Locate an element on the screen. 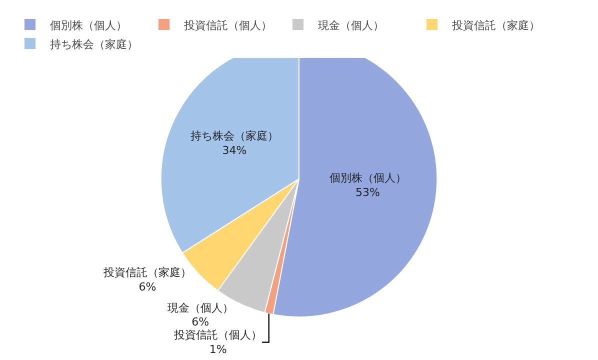 The image size is (598, 360). slice-label: 持ち株会（家庭） is located at coordinates (234, 136).